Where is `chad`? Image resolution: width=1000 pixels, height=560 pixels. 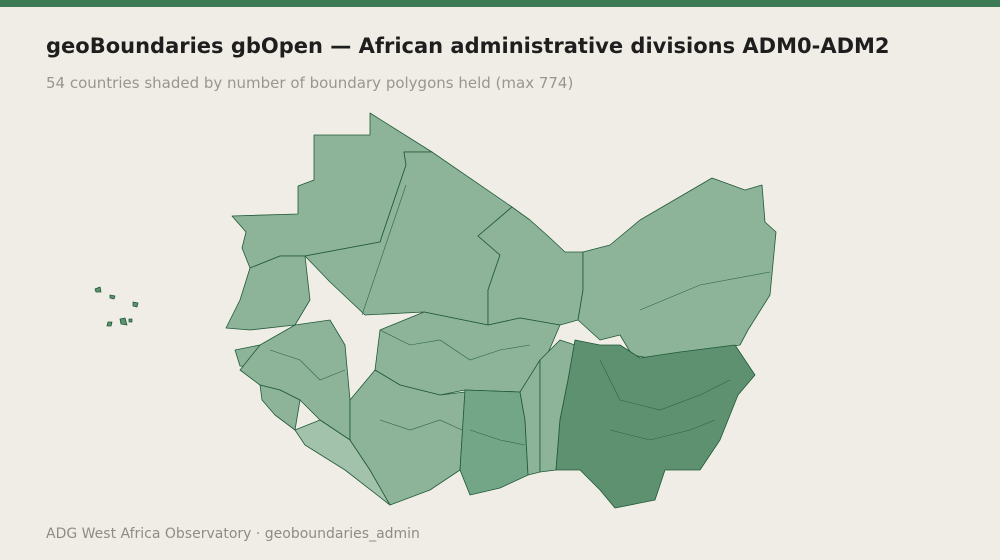 chad is located at coordinates (677, 269).